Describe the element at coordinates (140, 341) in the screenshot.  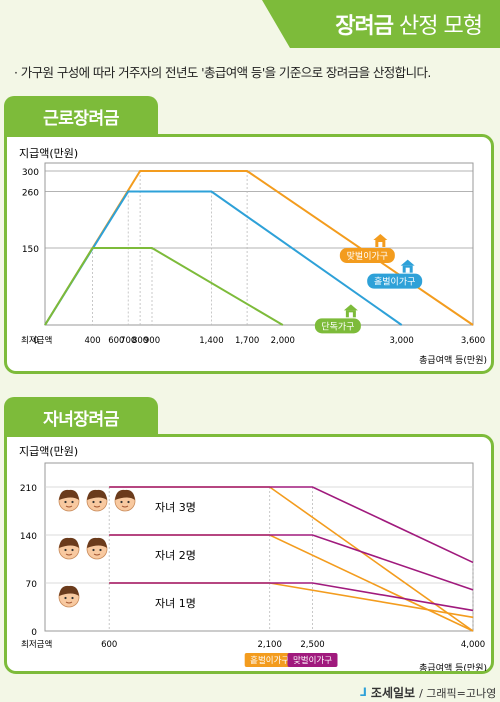
I see `x-tick-label: 800` at that location.